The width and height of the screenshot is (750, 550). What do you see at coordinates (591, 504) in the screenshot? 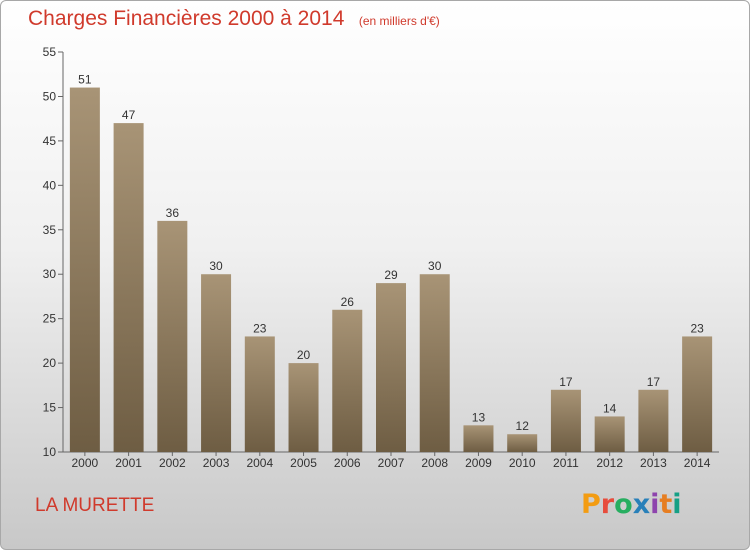
I see `logo-letter: P` at bounding box center [591, 504].